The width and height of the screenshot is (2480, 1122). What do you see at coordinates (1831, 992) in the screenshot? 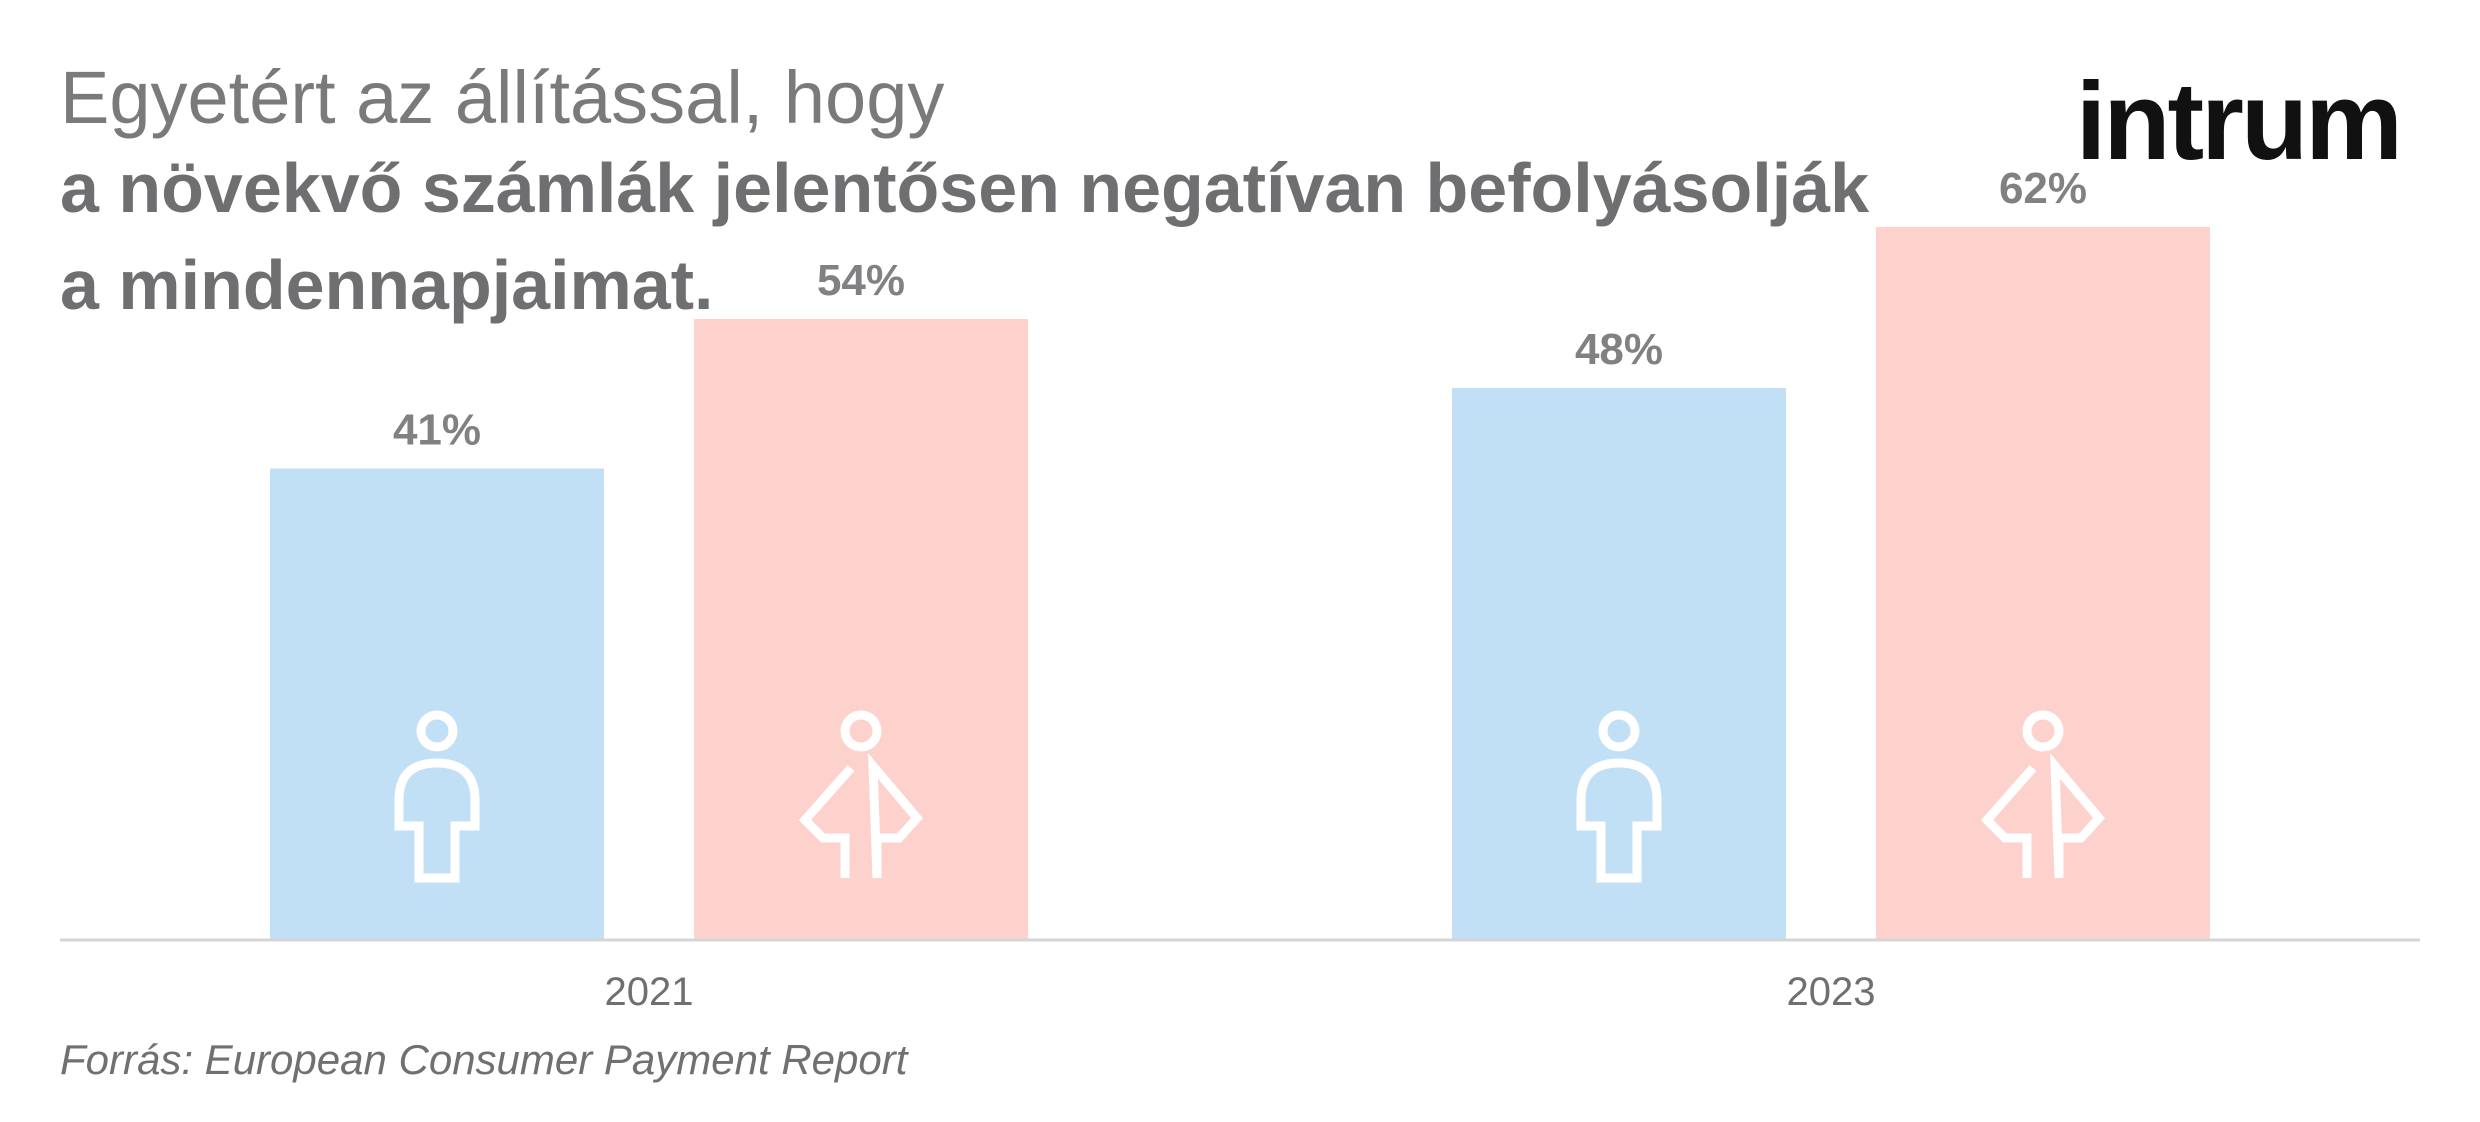
I see `x-tick-label-2023: 2023` at bounding box center [1831, 992].